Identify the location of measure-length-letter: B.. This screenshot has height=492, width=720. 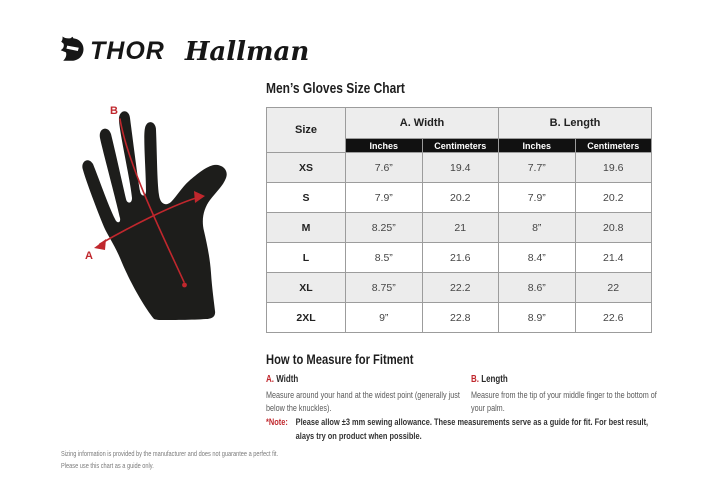
(475, 379).